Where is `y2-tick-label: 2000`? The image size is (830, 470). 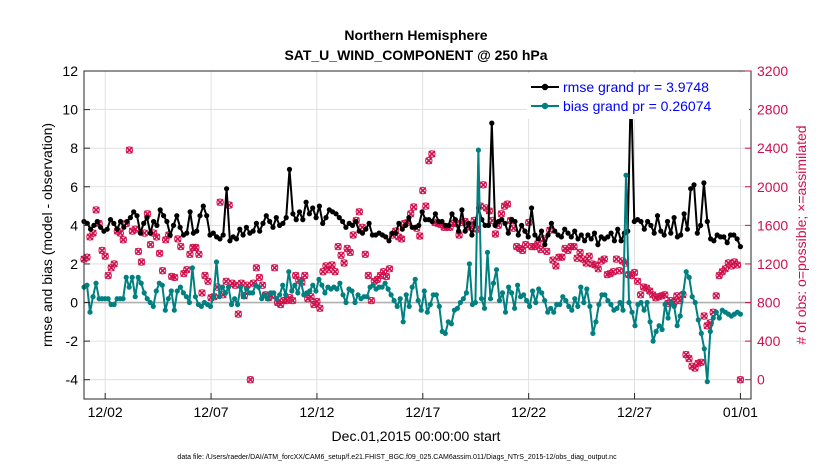
y2-tick-label: 2000 is located at coordinates (772, 187).